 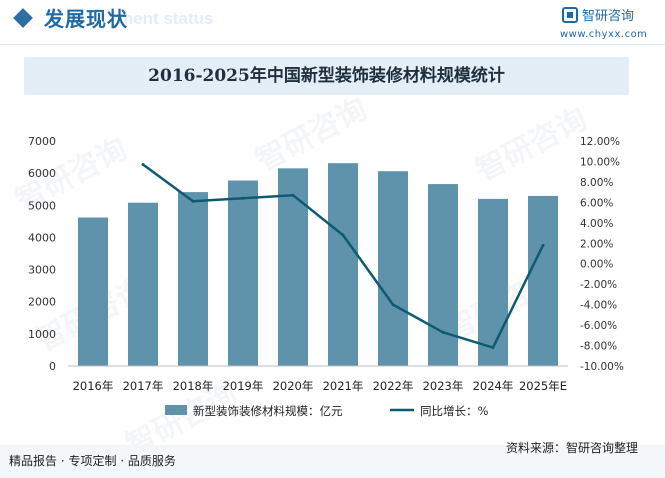 I want to click on header-subtitle-watermark: ment status, so click(x=166, y=18).